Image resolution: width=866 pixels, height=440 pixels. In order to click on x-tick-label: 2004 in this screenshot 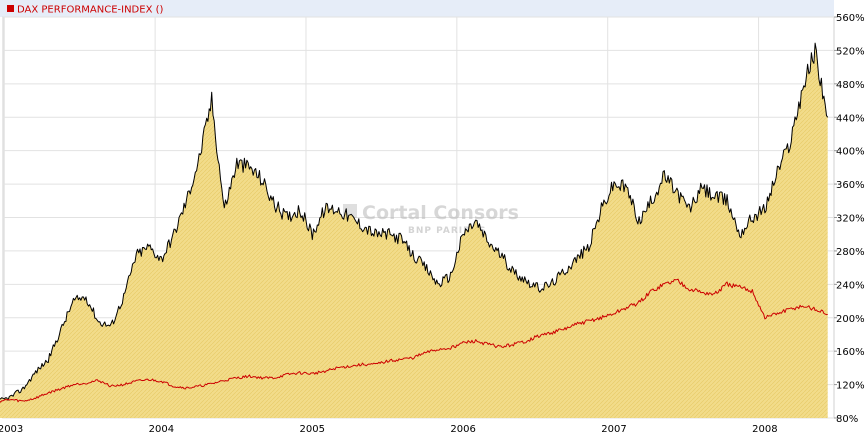, I will do `click(161, 429)`.